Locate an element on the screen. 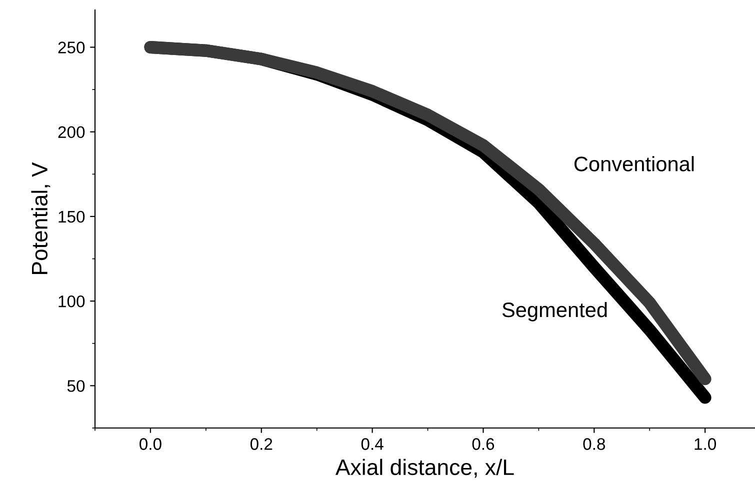 The width and height of the screenshot is (755, 500). y-tick-label: 250 is located at coordinates (71, 48).